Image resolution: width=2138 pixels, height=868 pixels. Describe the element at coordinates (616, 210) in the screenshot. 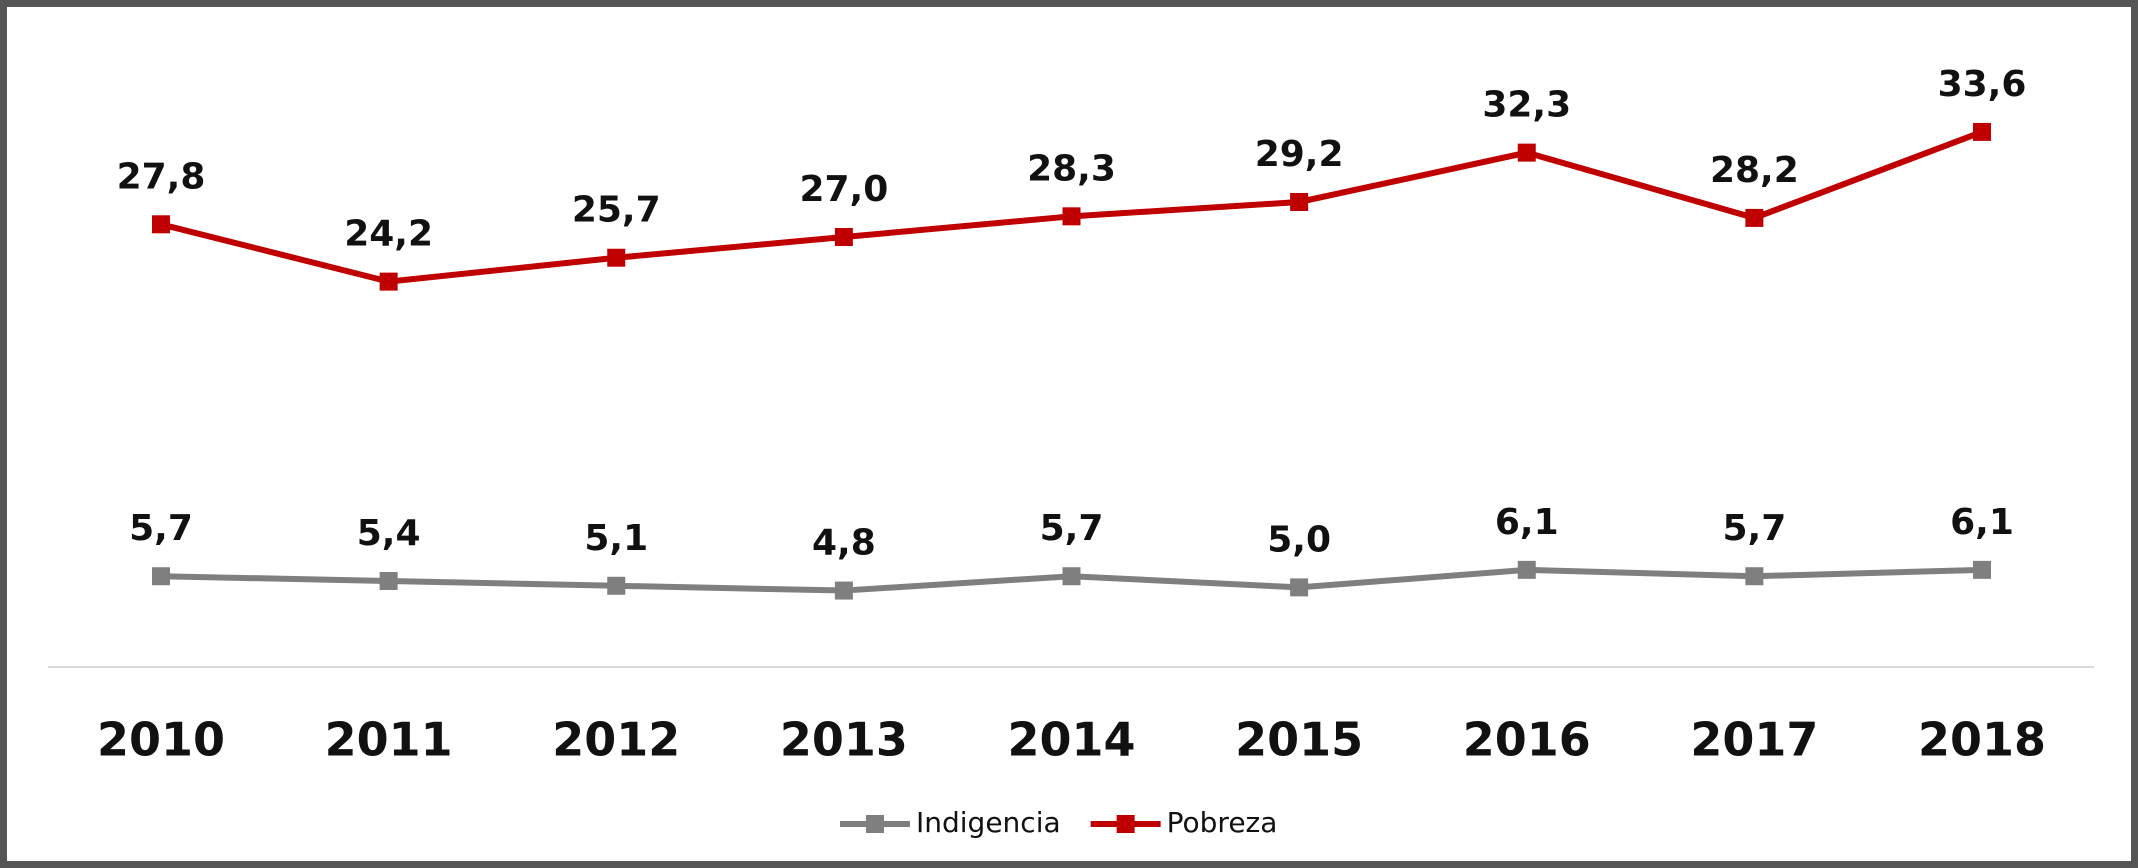

I see `value-label: 25,7` at that location.